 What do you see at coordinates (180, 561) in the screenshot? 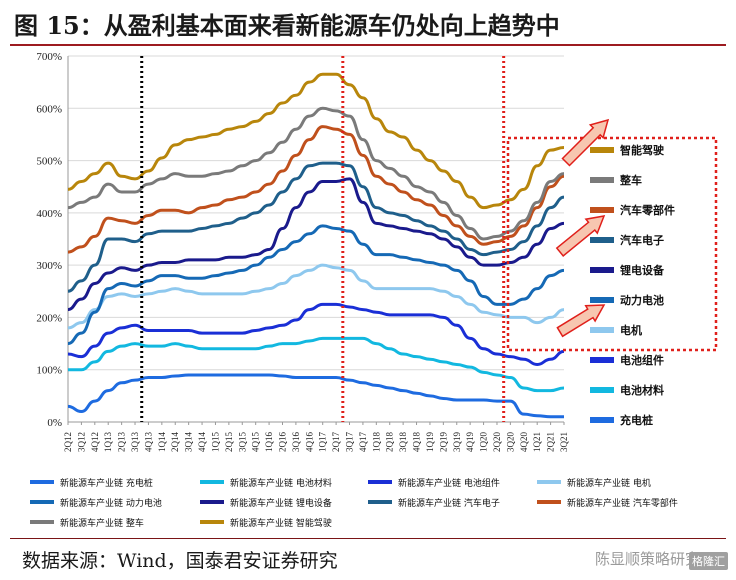
I see `source-note: 数据来源：Wind，国泰君安证券研究` at bounding box center [180, 561].